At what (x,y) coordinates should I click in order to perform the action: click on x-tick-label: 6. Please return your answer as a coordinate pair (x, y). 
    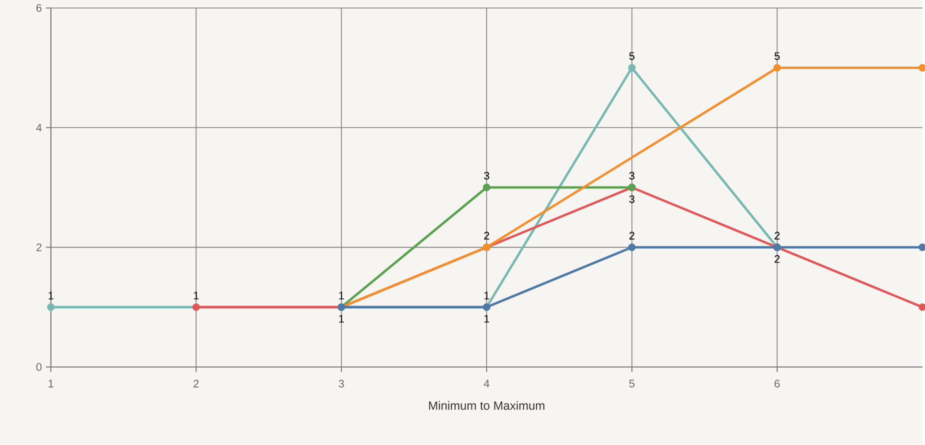
    Looking at the image, I should click on (777, 384).